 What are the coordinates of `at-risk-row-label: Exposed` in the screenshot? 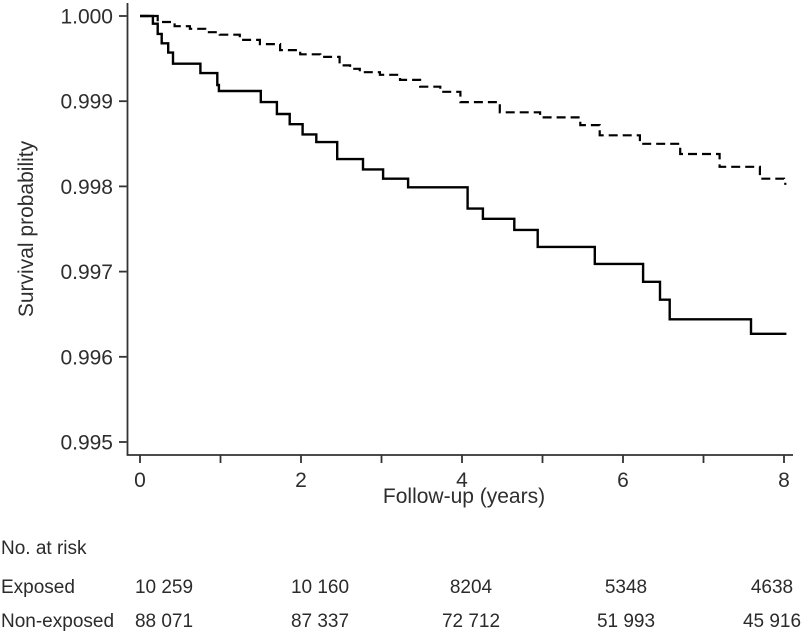 It's located at (38, 587).